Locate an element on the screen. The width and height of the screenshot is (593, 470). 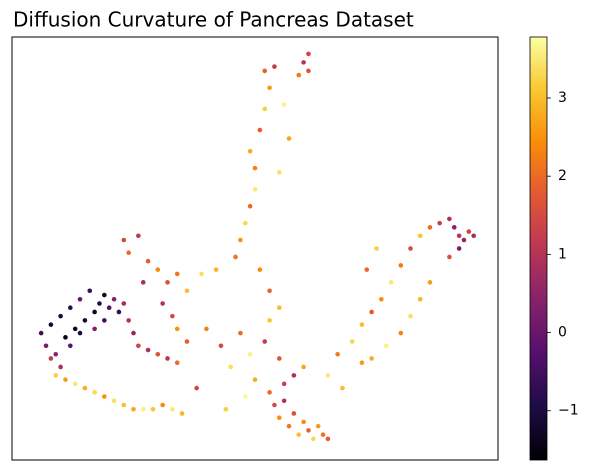
colorbar-tick-label: 1 is located at coordinates (562, 254).